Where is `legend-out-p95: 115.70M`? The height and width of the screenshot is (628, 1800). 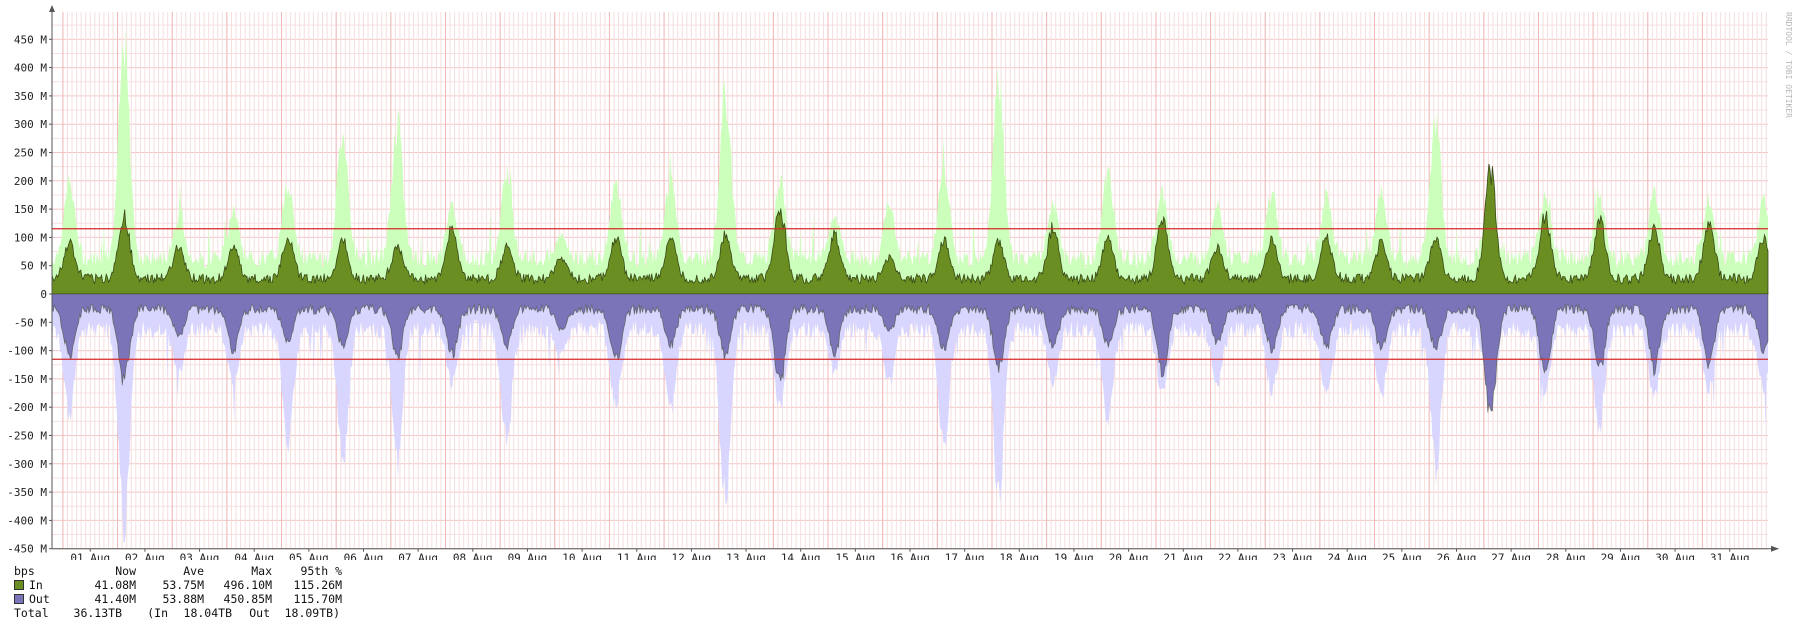 legend-out-p95: 115.70M is located at coordinates (317, 599).